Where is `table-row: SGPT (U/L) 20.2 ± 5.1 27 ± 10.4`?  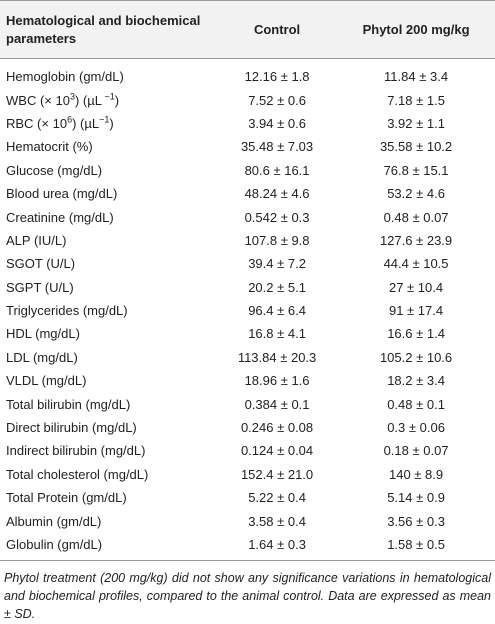
table-row: SGPT (U/L) 20.2 ± 5.1 27 ± 10.4 is located at coordinates (247, 287).